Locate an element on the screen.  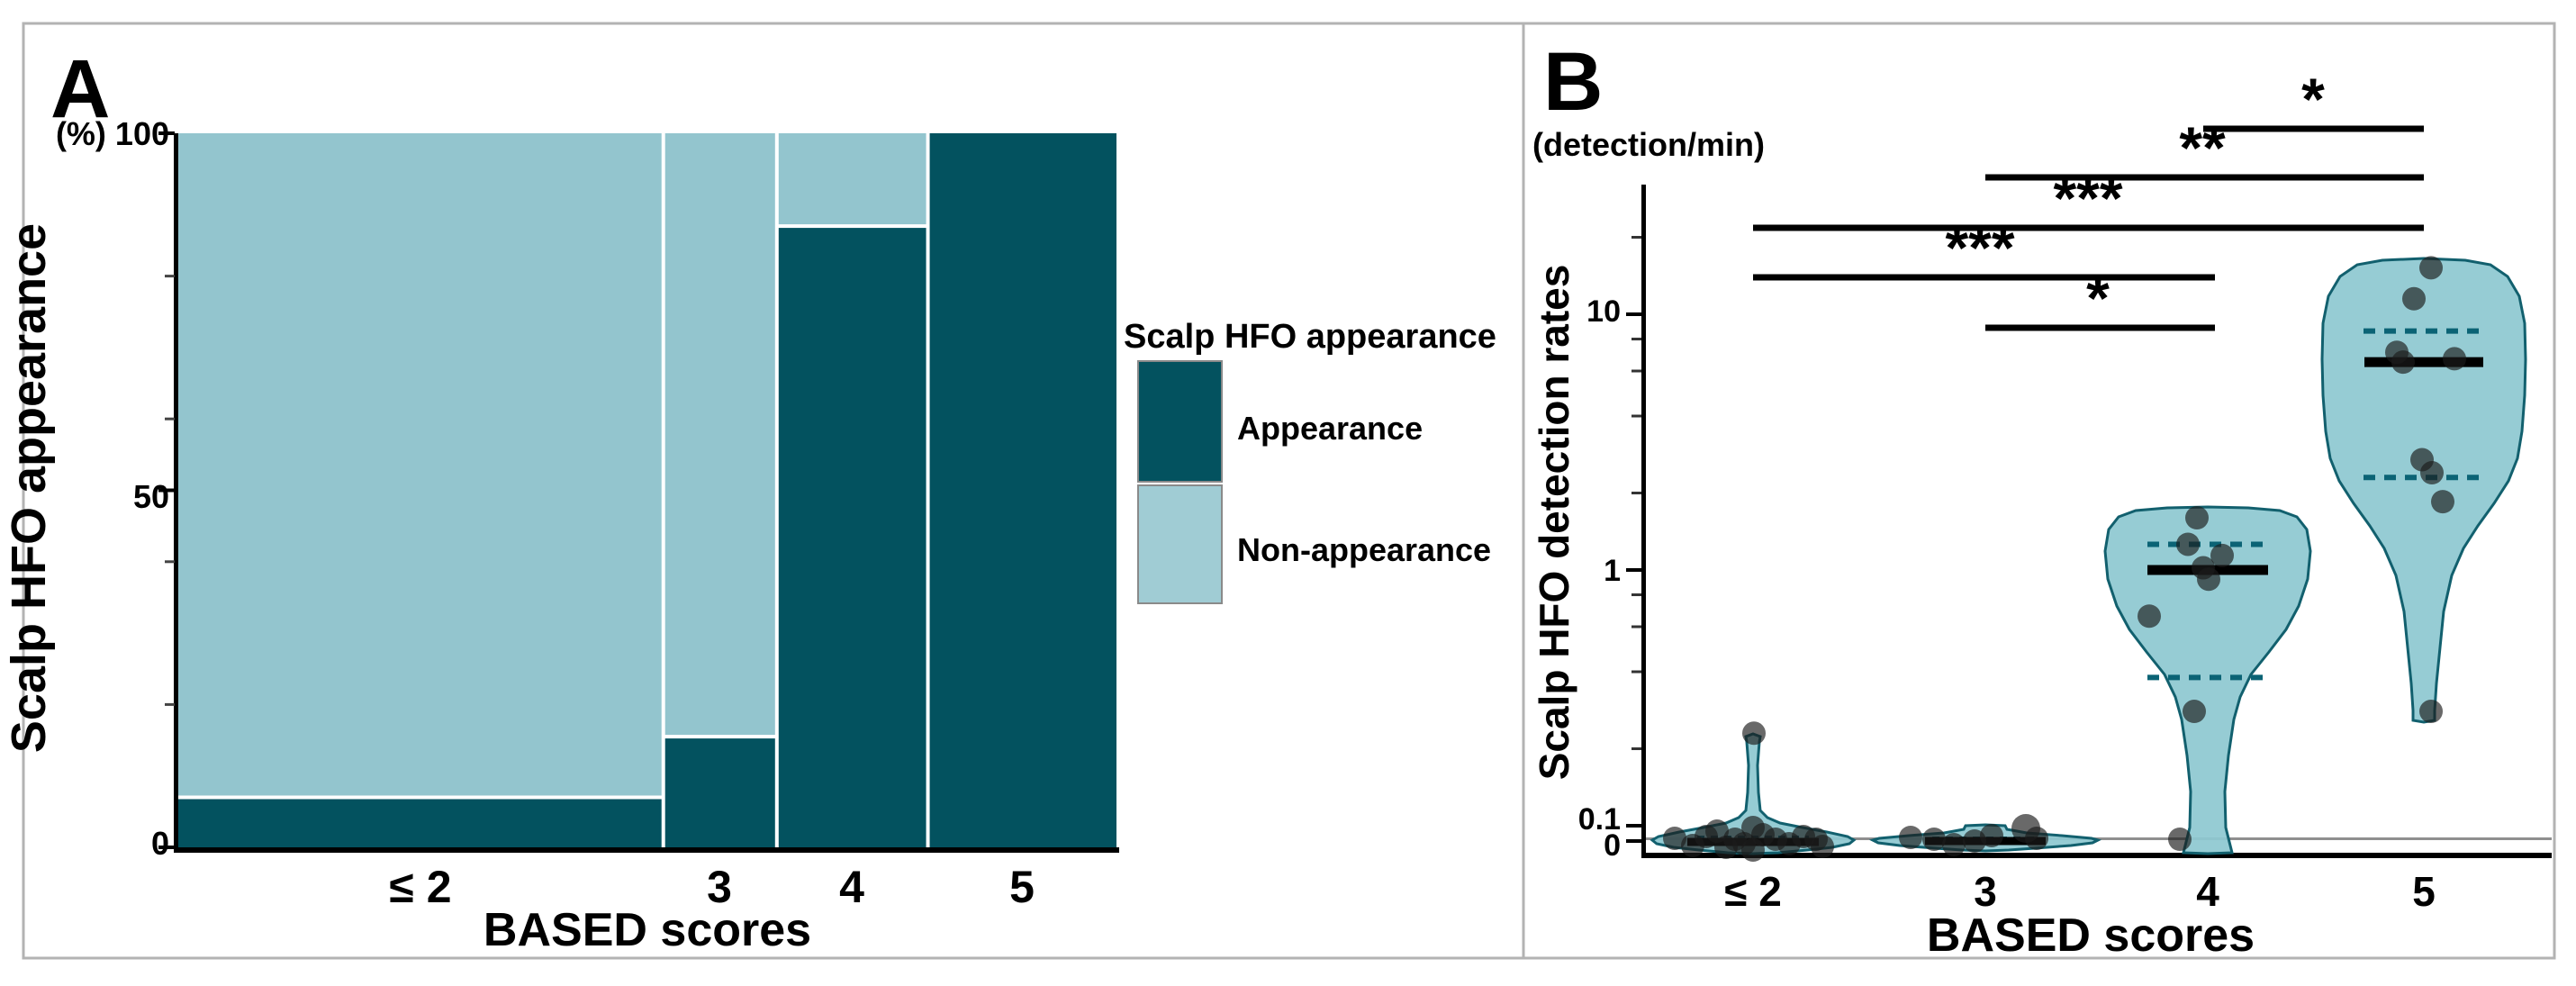
panel-a-ytick-0: 0 is located at coordinates (160, 843).